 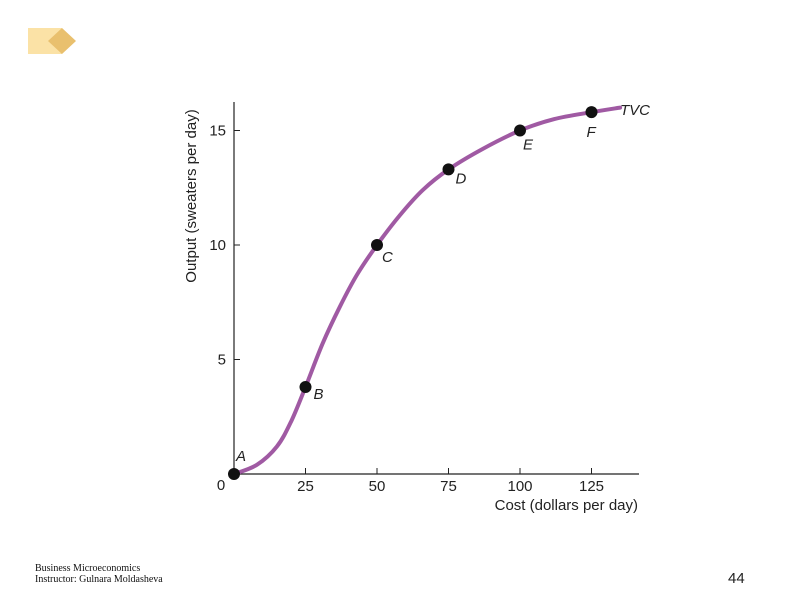 What do you see at coordinates (305, 486) in the screenshot?
I see `x-tick-label: 25` at bounding box center [305, 486].